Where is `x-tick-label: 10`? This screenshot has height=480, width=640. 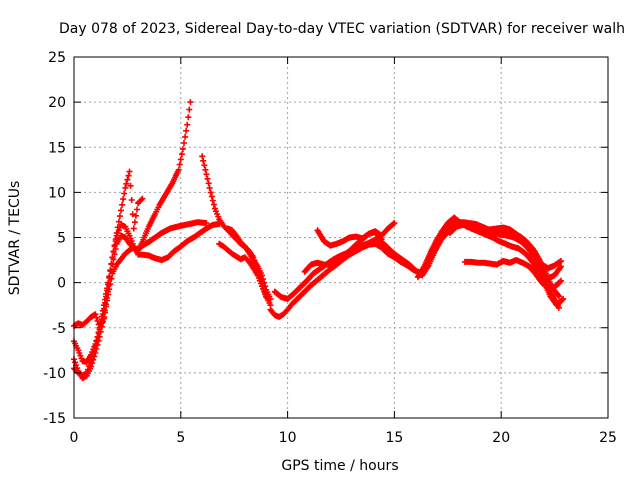 x-tick-label: 10 is located at coordinates (288, 438).